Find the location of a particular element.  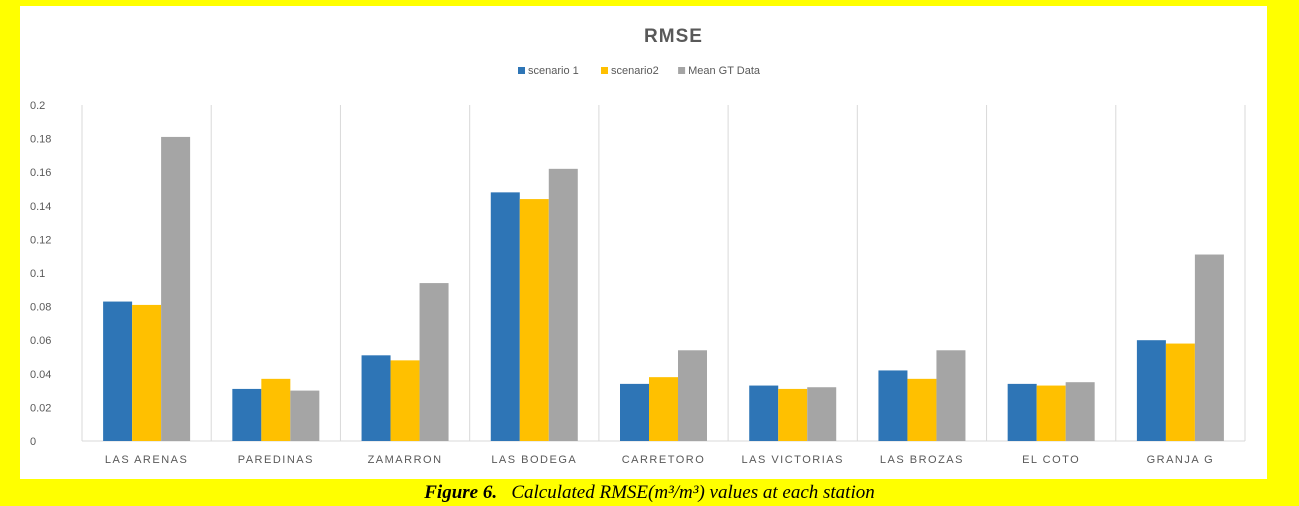

y-tick-label: 0.12 is located at coordinates (40, 240).